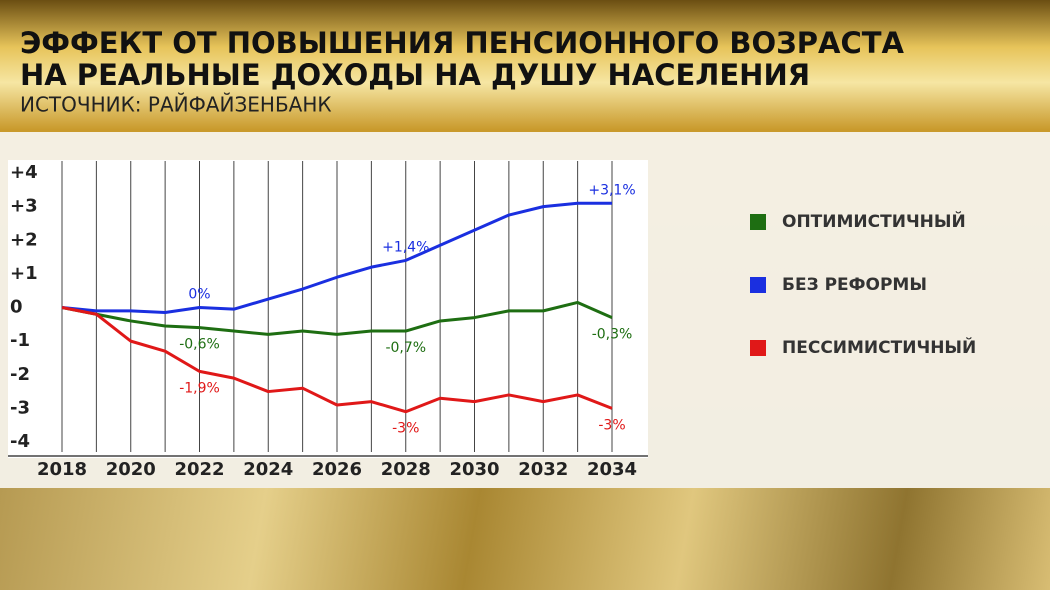 This screenshot has width=1050, height=590. What do you see at coordinates (24, 172) in the screenshot?
I see `y-tick-label: +4` at bounding box center [24, 172].